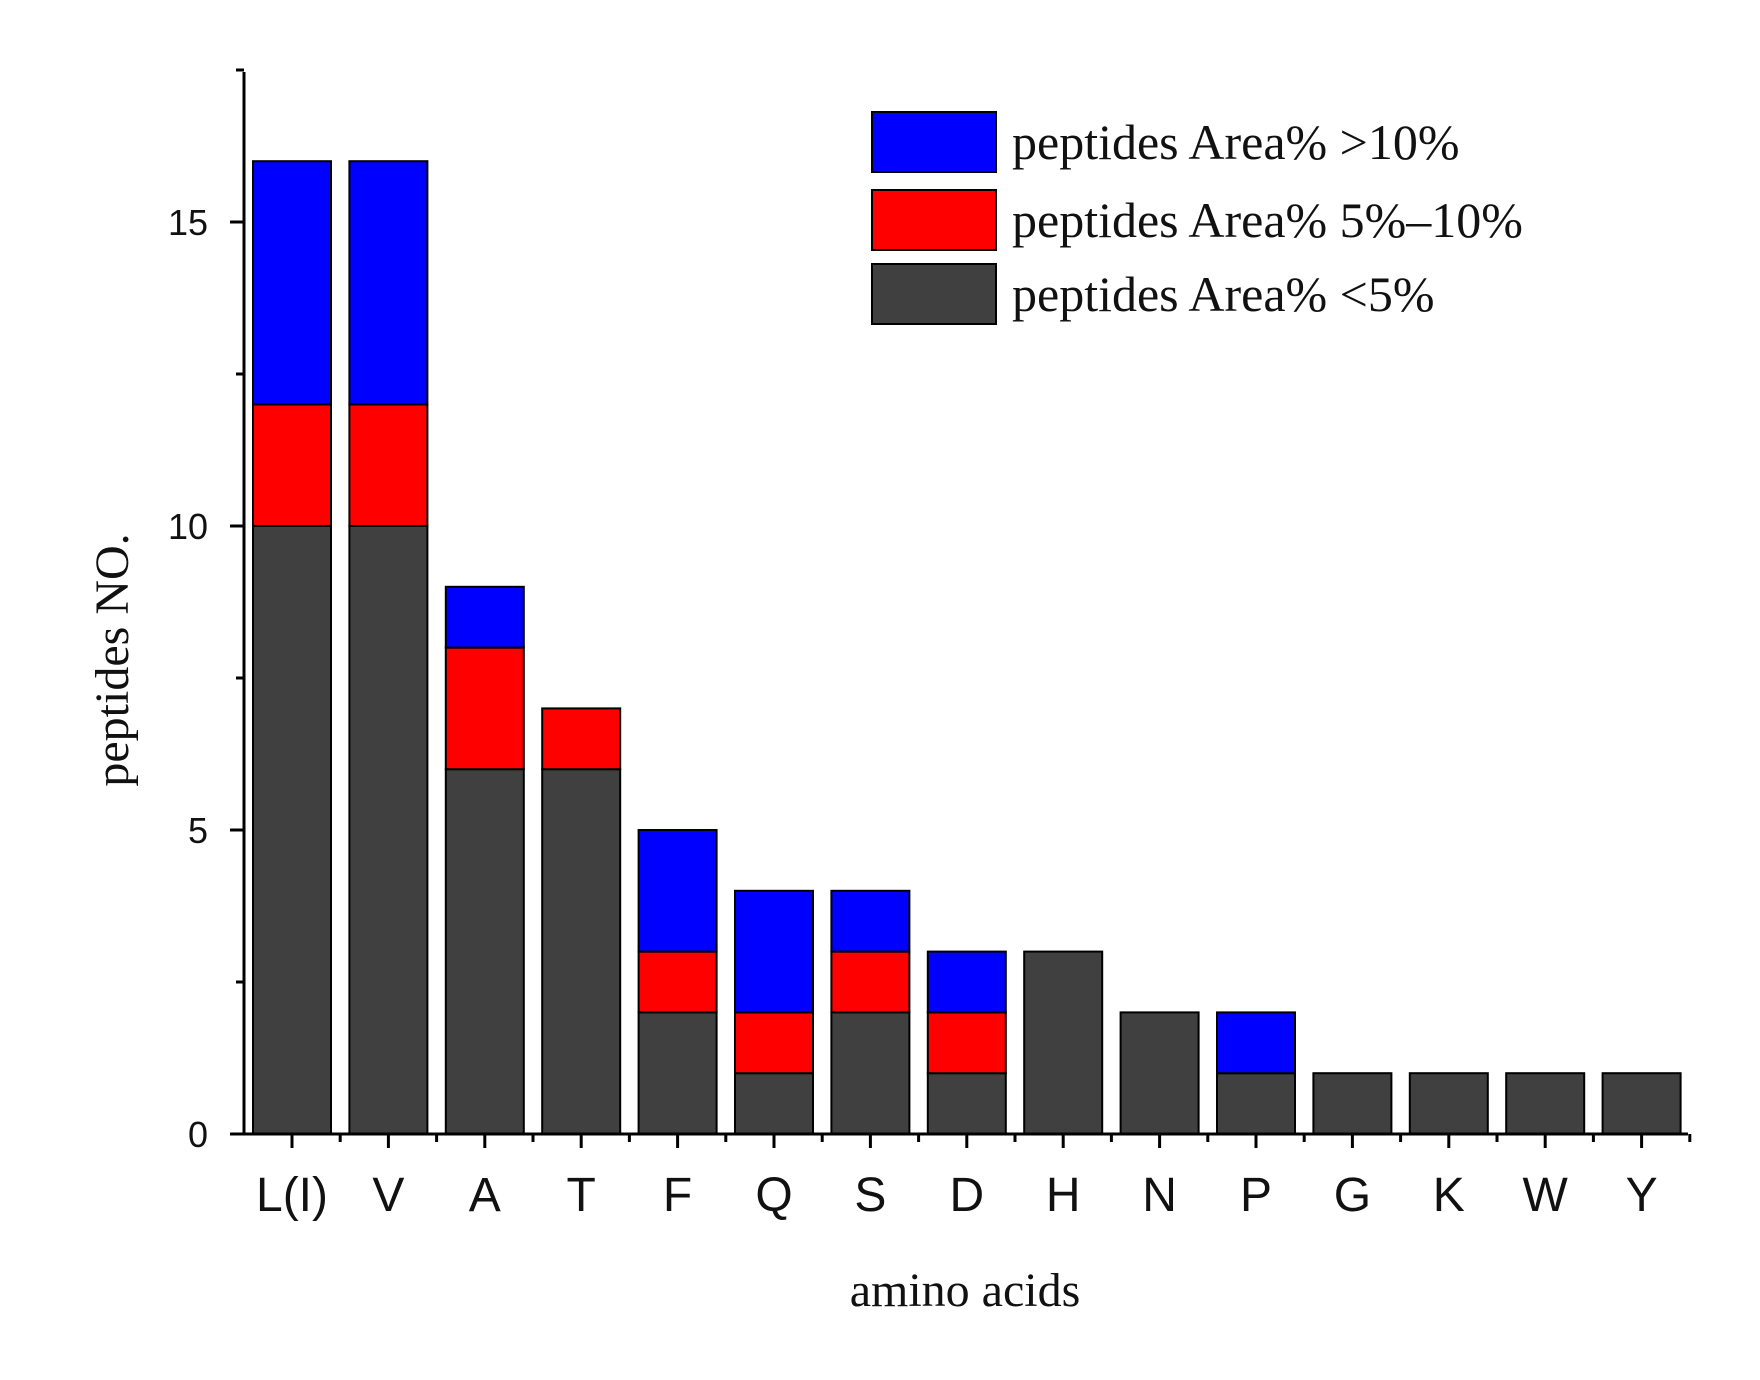  What do you see at coordinates (773, 1195) in the screenshot?
I see `x-tick-label: Q` at bounding box center [773, 1195].